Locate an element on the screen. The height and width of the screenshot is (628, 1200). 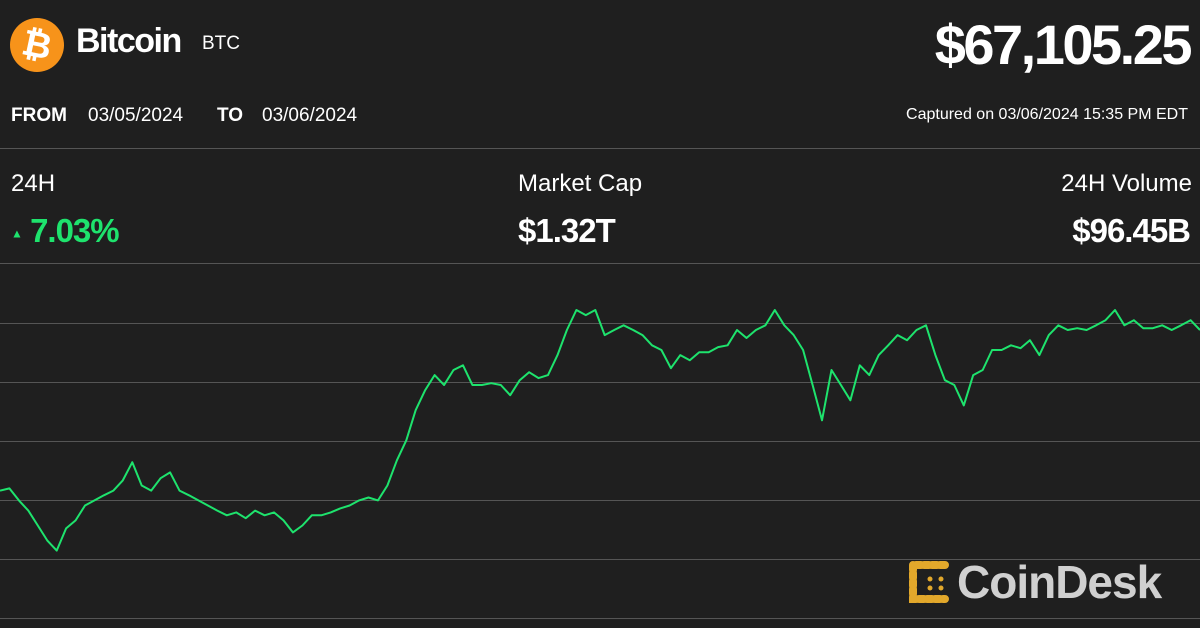
coin-name: Bitcoin is located at coordinates (129, 41).